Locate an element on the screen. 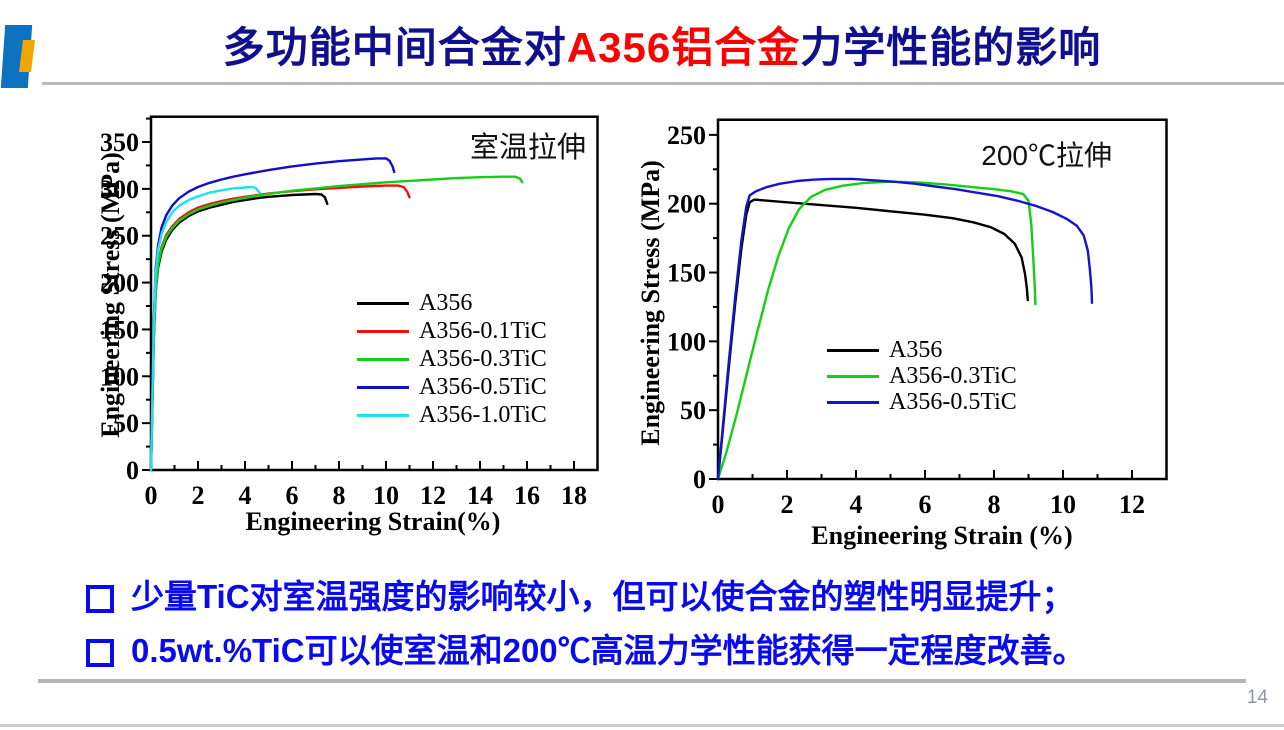 This screenshot has width=1284, height=730. bullet-item: 0.5wt.%TiC可以使室温和200℃高温力学性能获得一定程度改善。 is located at coordinates (670, 650).